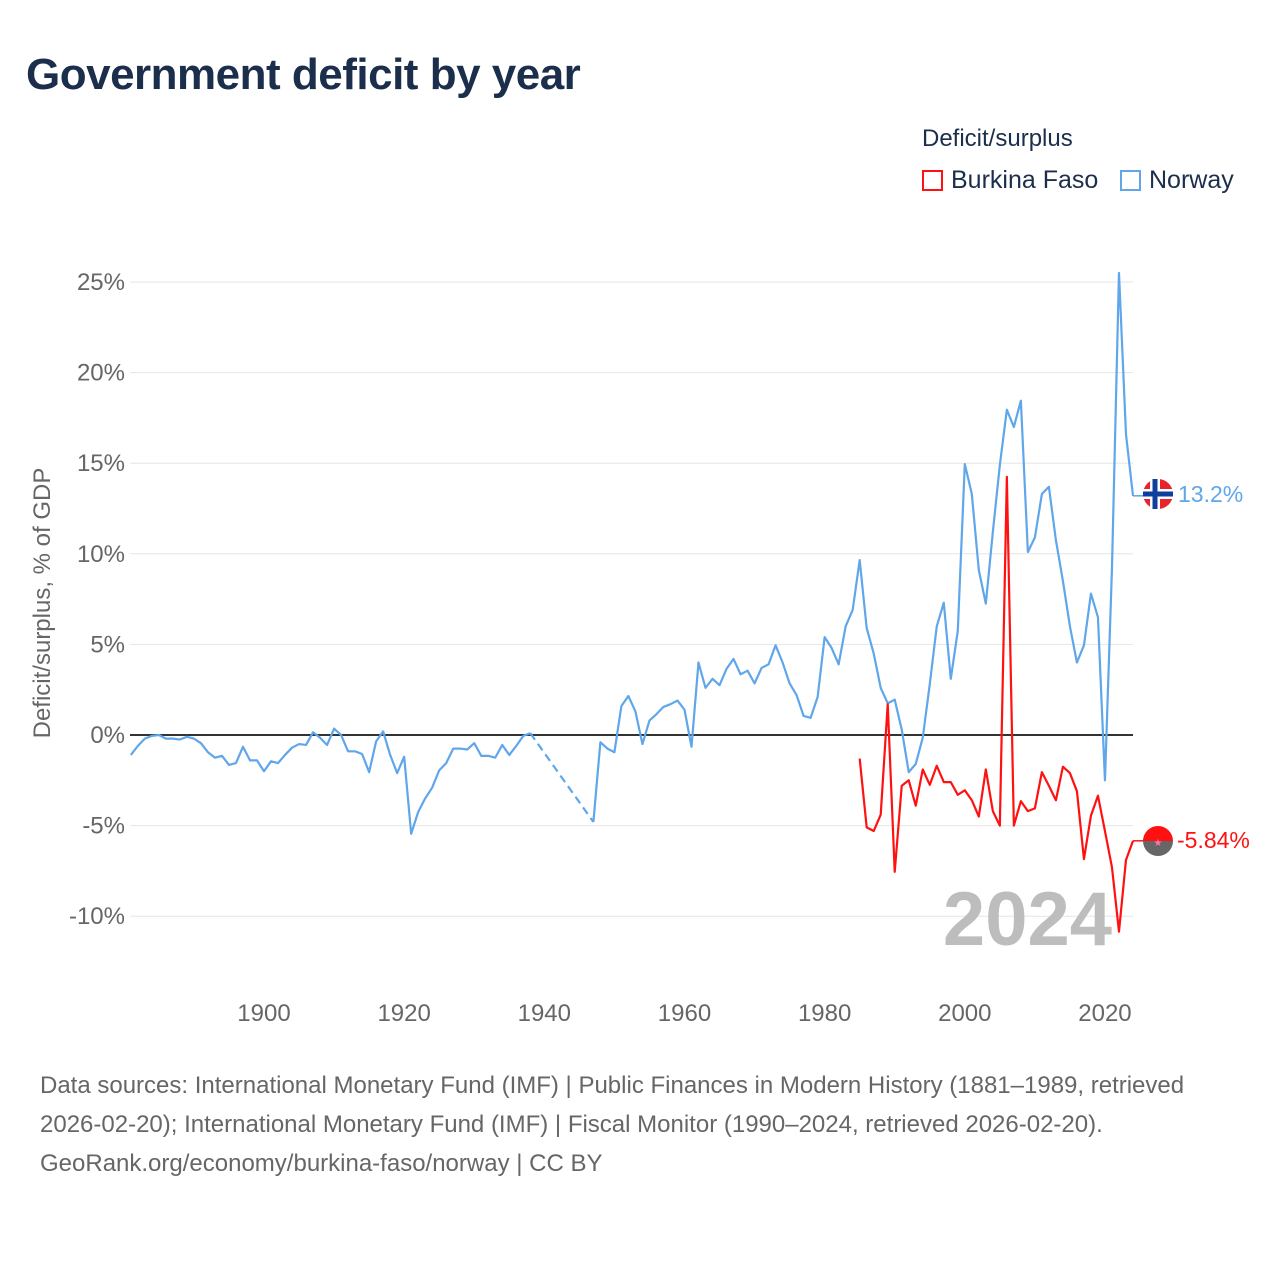 The width and height of the screenshot is (1280, 1280). Describe the element at coordinates (103, 826) in the screenshot. I see `y-tick-label: -5%` at that location.